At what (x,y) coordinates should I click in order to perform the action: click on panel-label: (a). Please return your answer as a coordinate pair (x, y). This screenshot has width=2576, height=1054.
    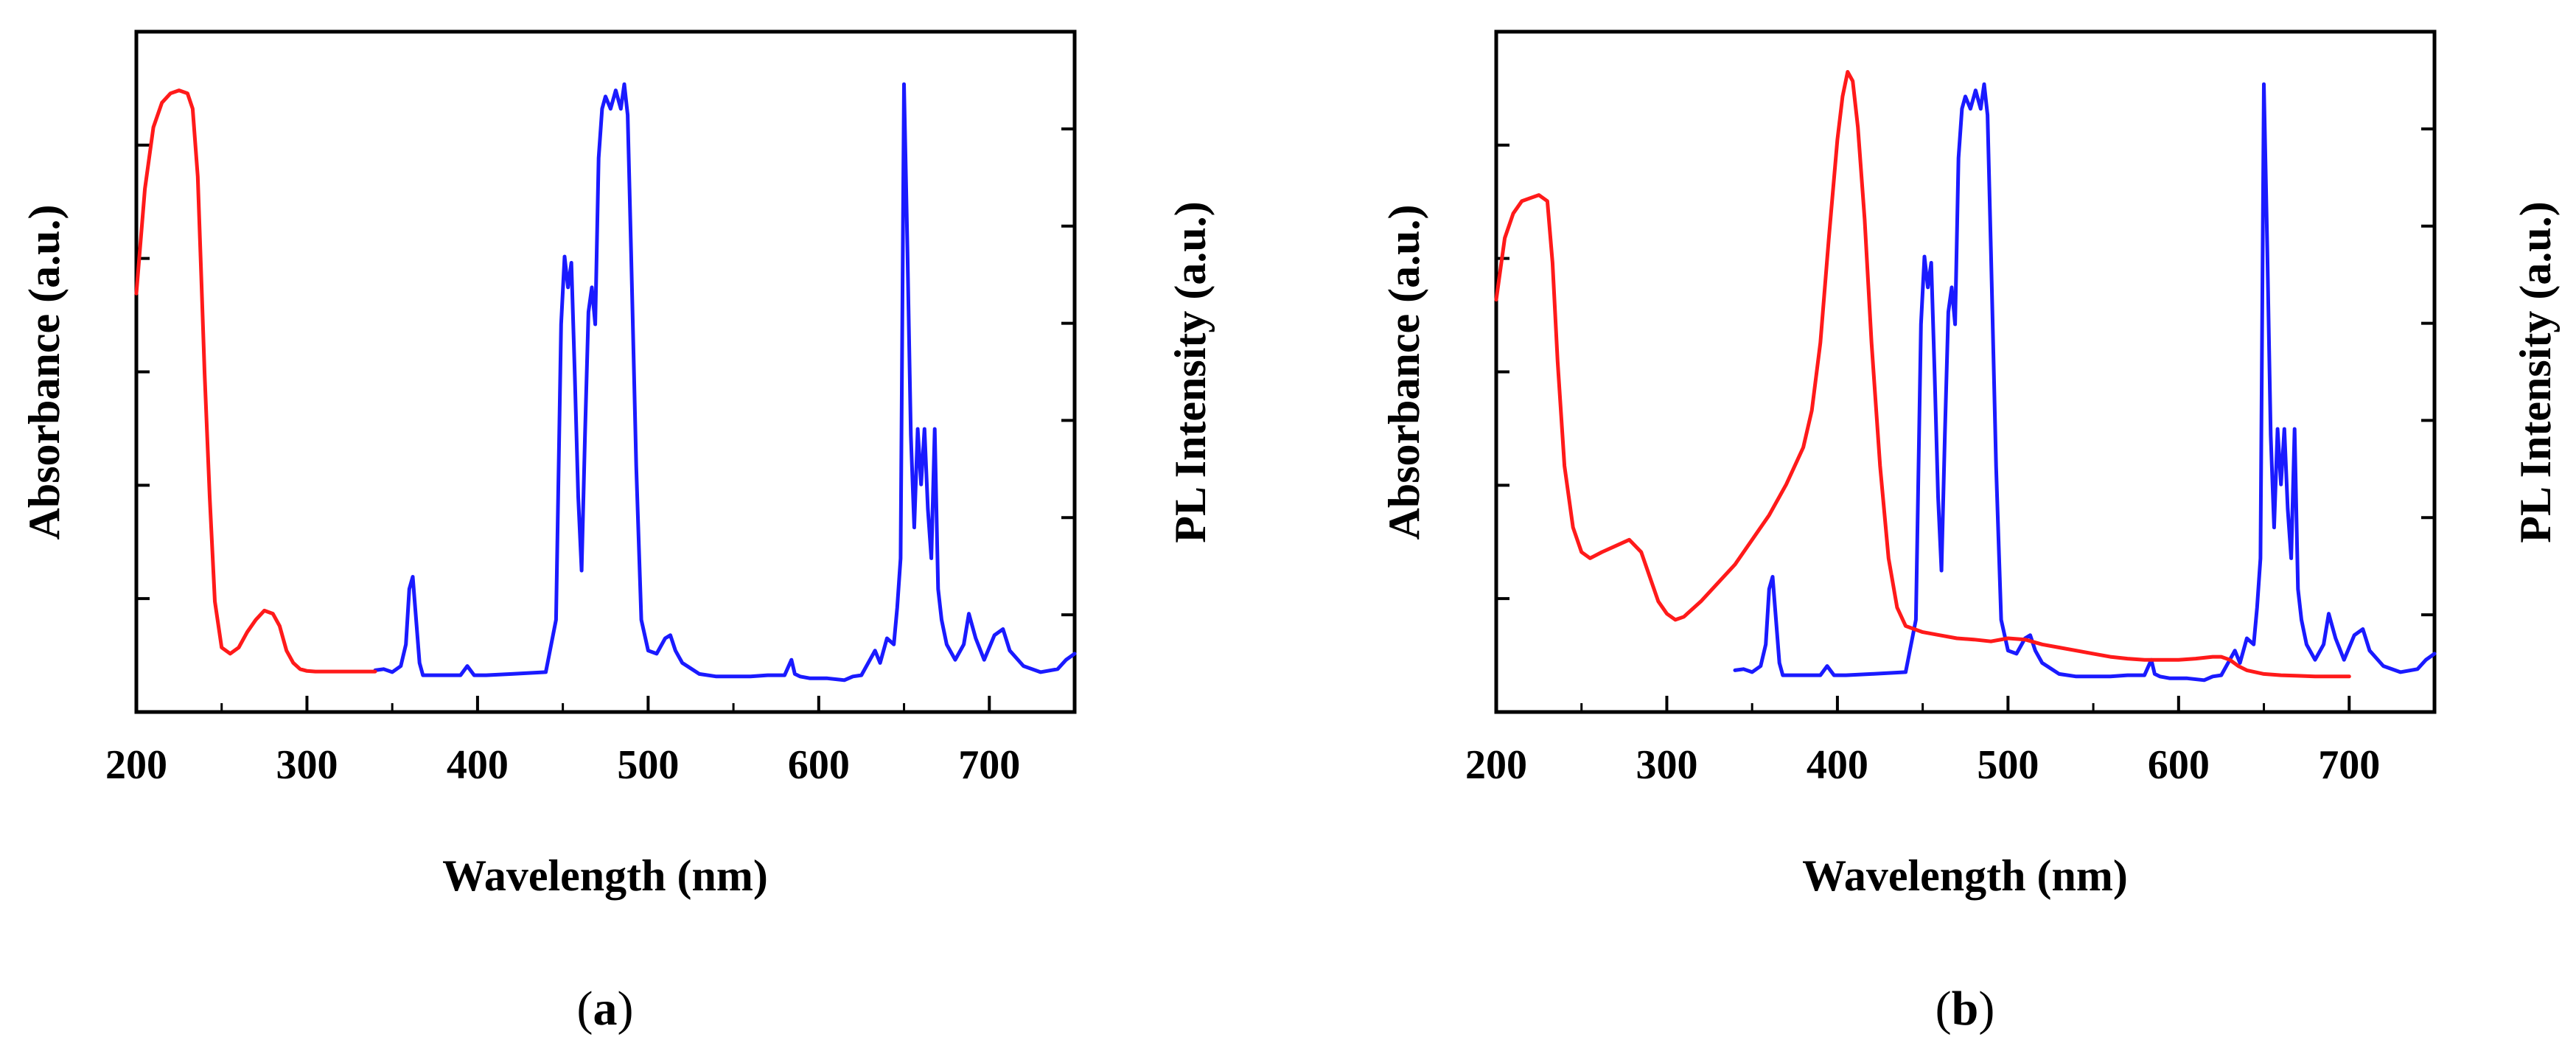
    Looking at the image, I should click on (605, 1009).